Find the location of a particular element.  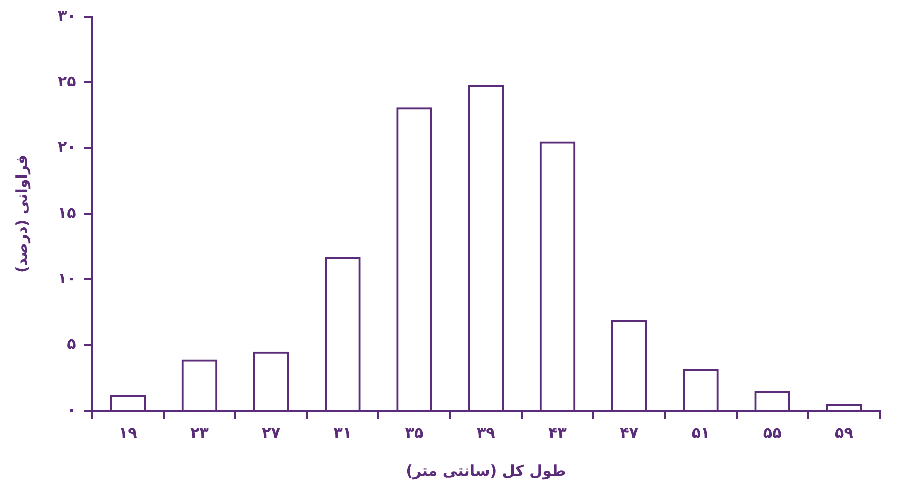

x-tick-label: ۳۵ is located at coordinates (414, 433).